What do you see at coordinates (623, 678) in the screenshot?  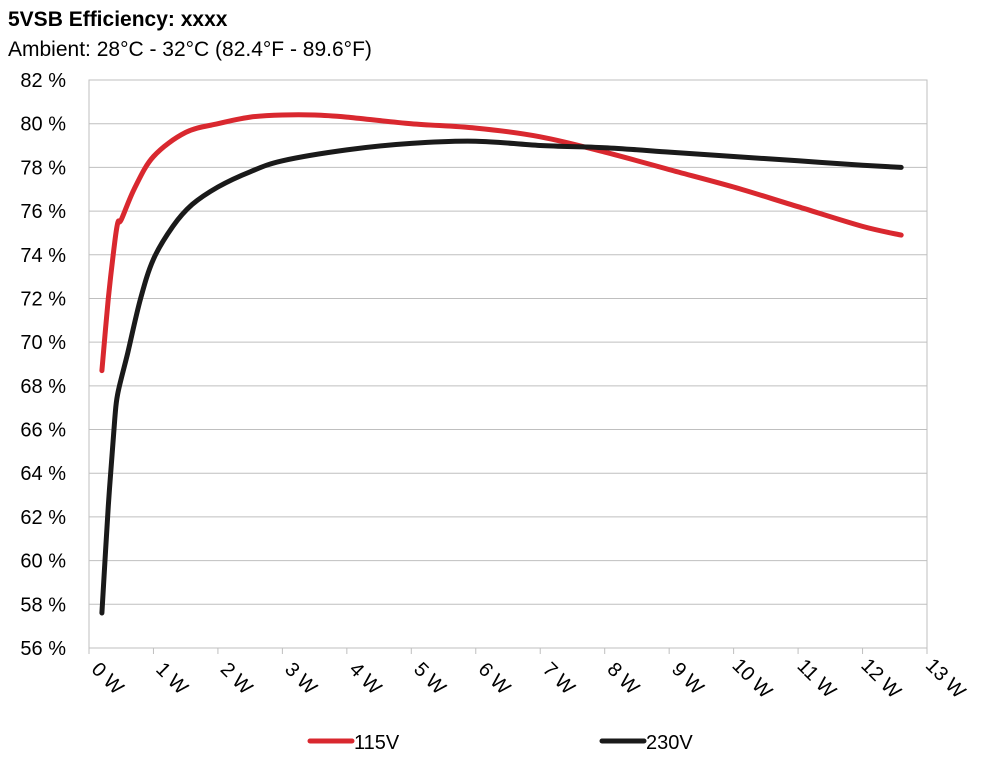 I see `x-tick-label: 8 W` at bounding box center [623, 678].